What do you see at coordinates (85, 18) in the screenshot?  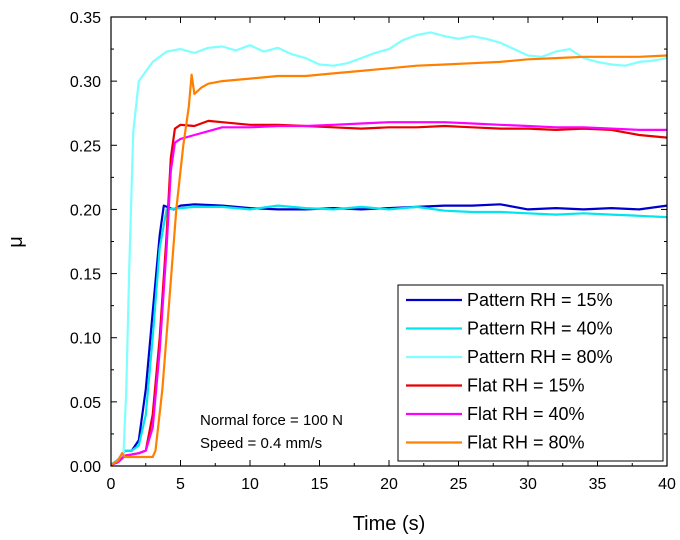 I see `y-tick-label: 0.35` at bounding box center [85, 18].